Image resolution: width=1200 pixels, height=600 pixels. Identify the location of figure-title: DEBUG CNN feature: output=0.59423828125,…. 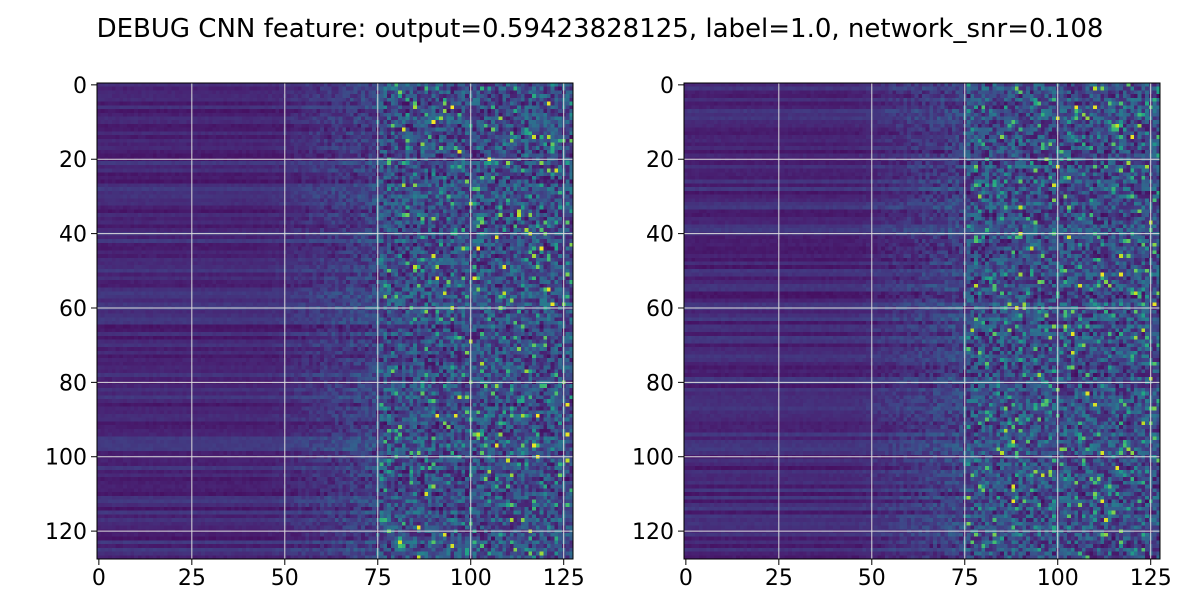
(600, 29).